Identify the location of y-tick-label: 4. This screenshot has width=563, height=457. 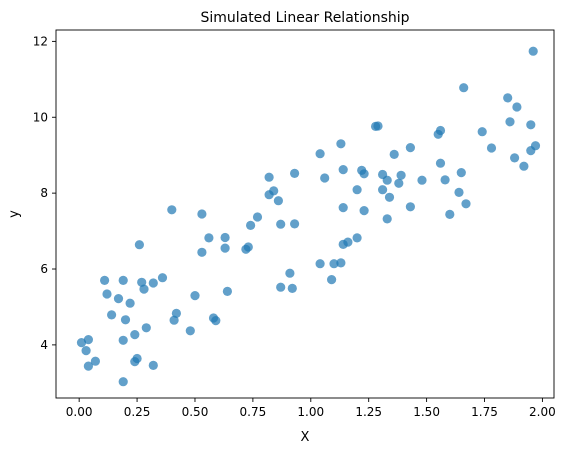
(44, 345).